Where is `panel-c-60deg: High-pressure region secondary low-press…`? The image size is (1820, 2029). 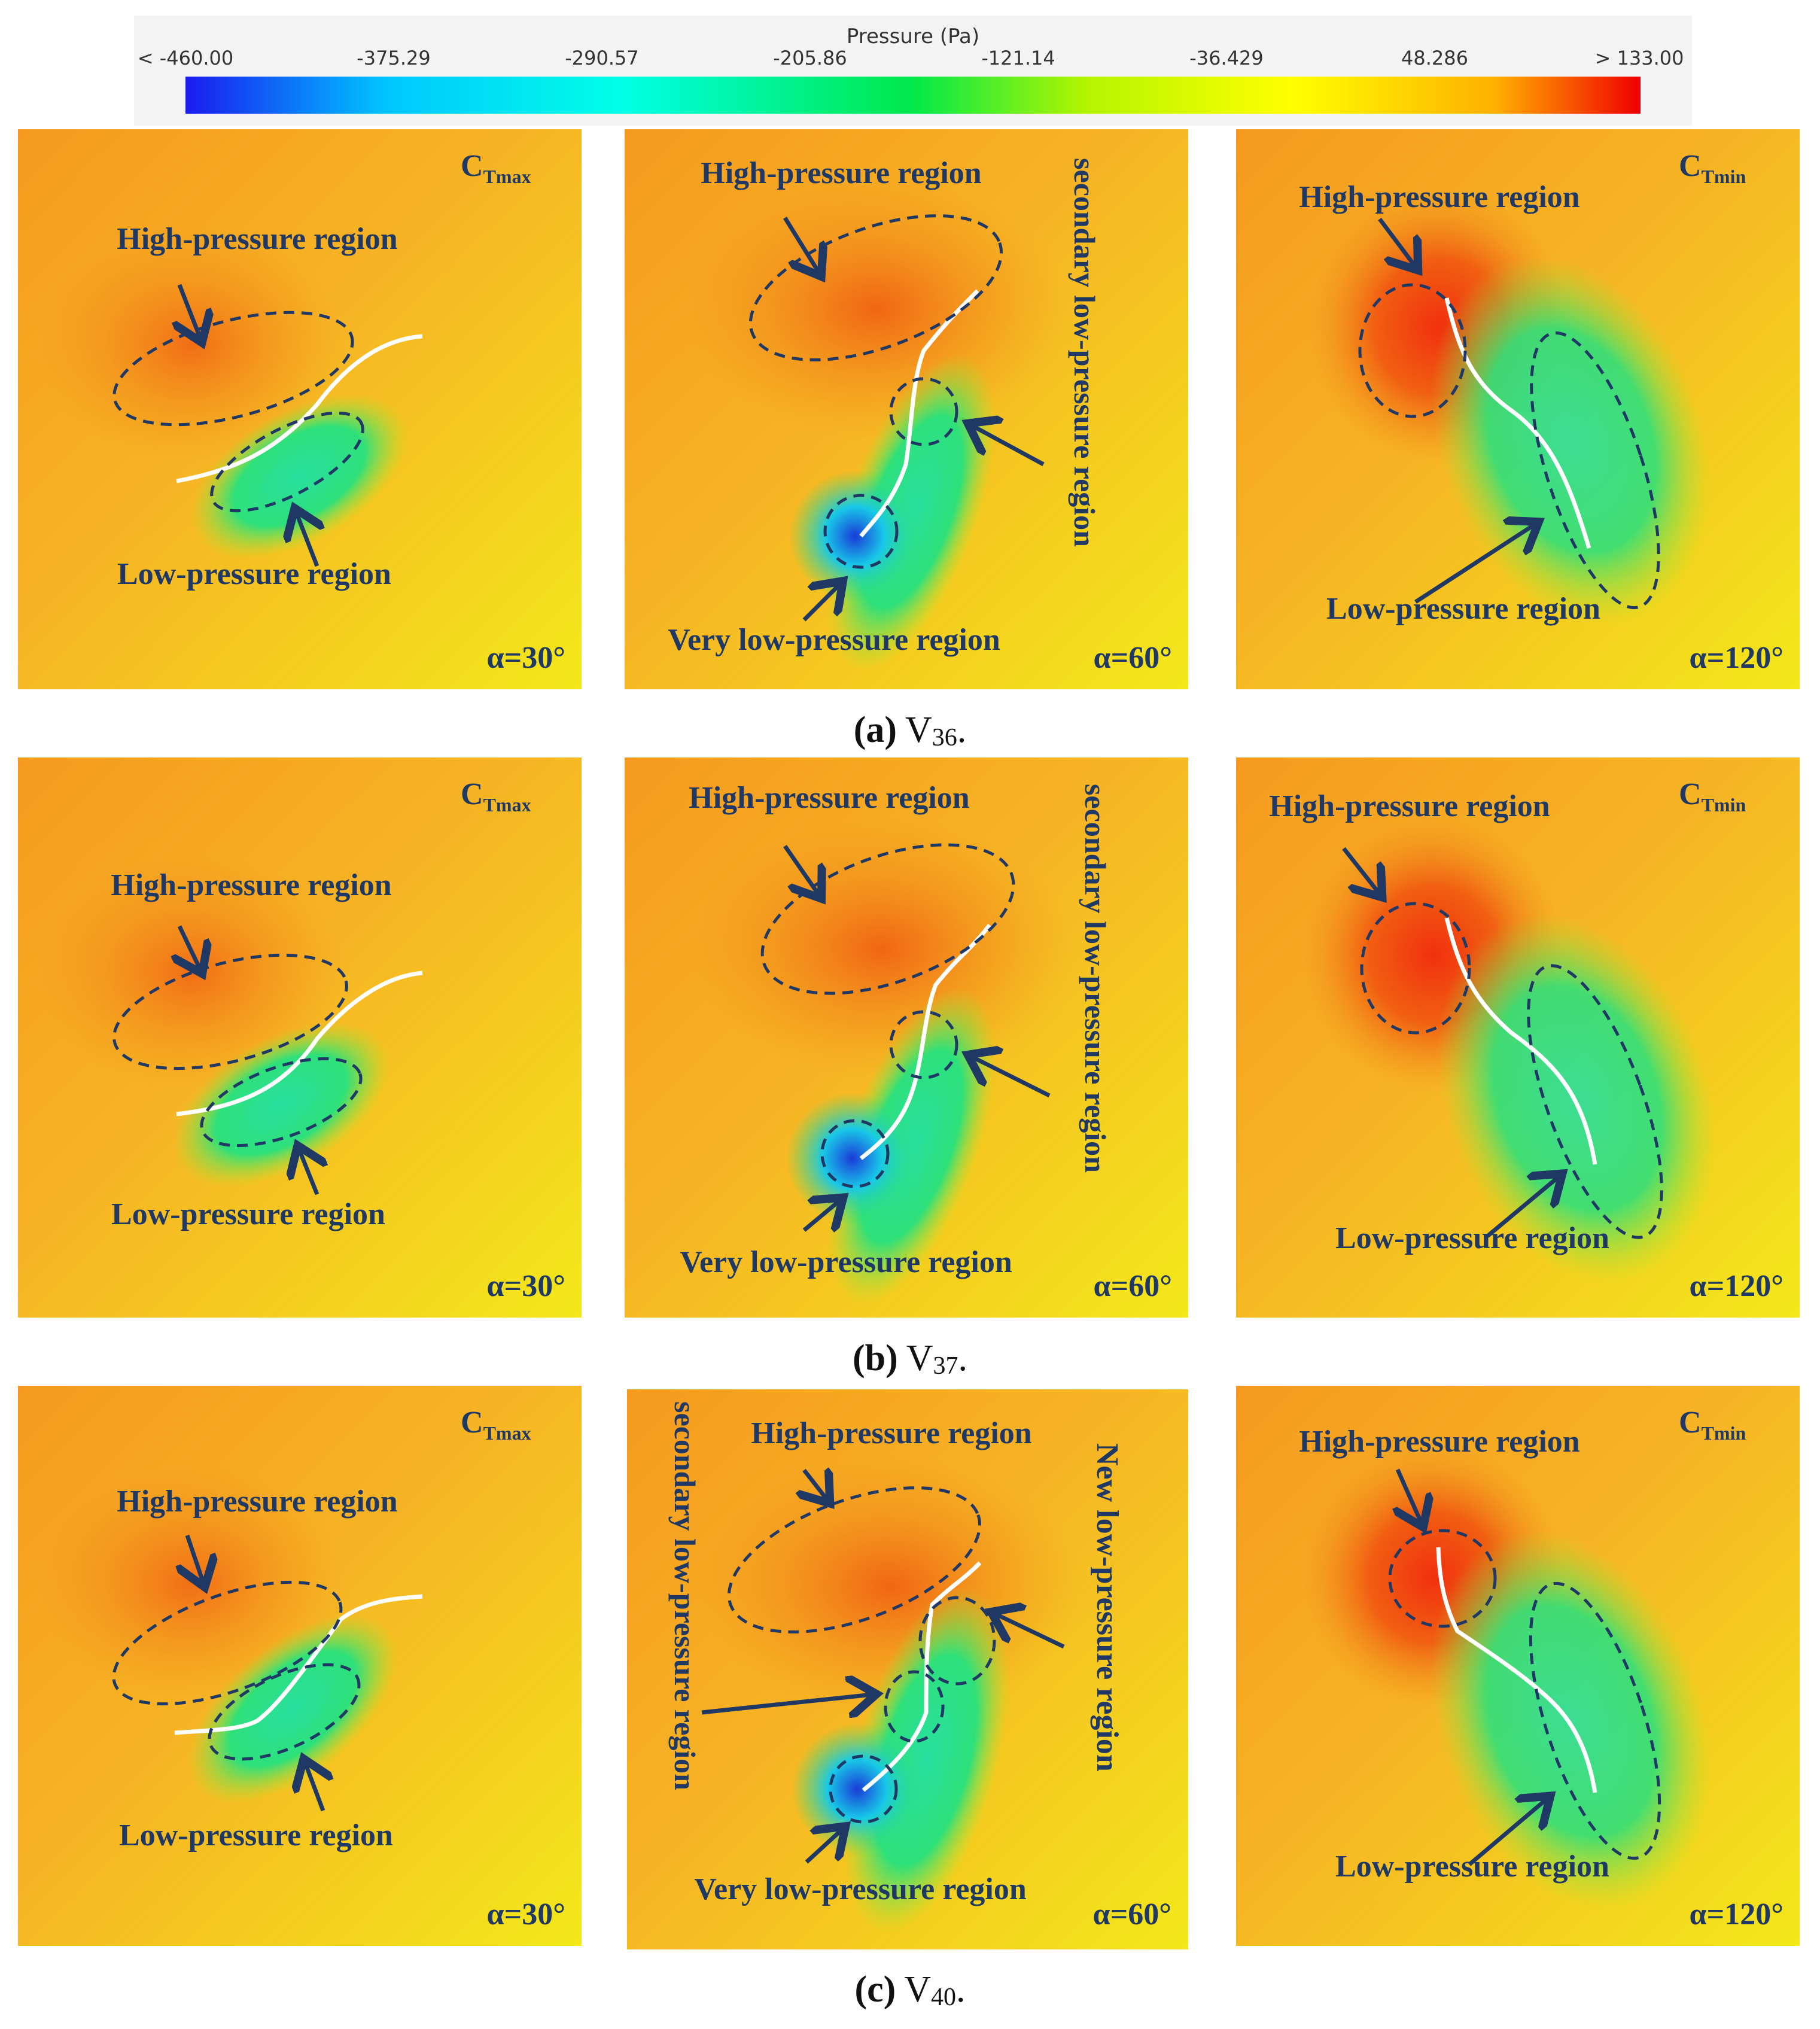
panel-c-60deg: High-pressure region secondary low-press… is located at coordinates (907, 1669).